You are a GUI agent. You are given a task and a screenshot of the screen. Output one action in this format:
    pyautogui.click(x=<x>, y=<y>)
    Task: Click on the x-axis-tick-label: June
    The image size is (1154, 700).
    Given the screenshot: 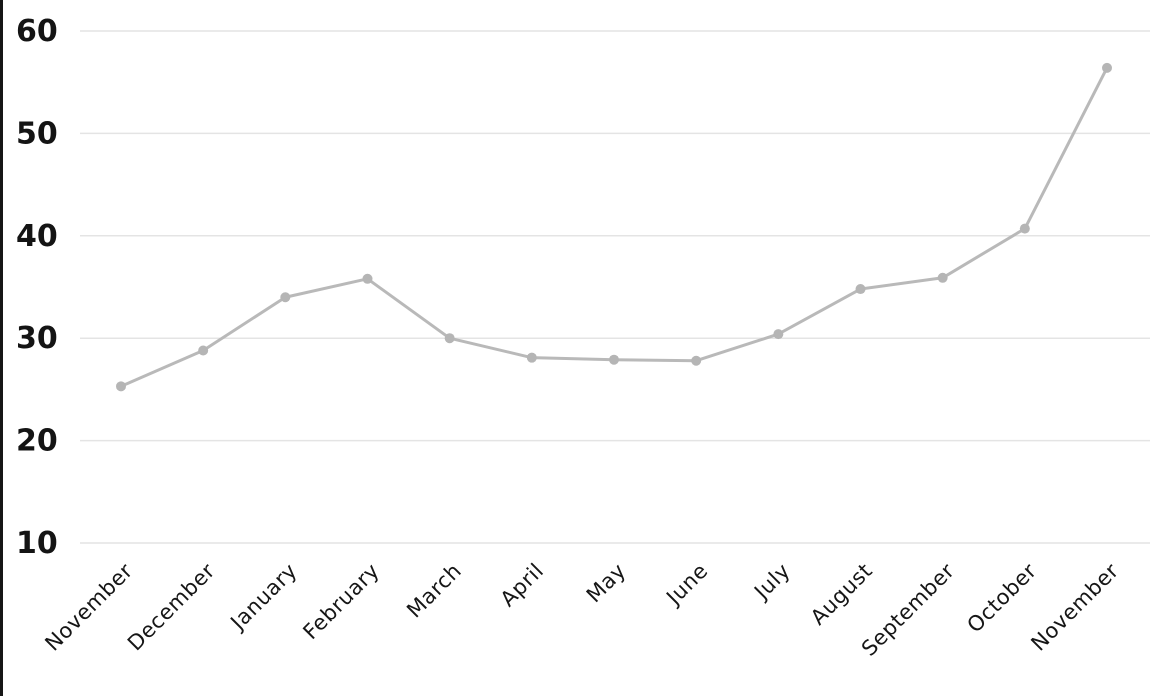 What is the action you would take?
    pyautogui.click(x=687, y=585)
    